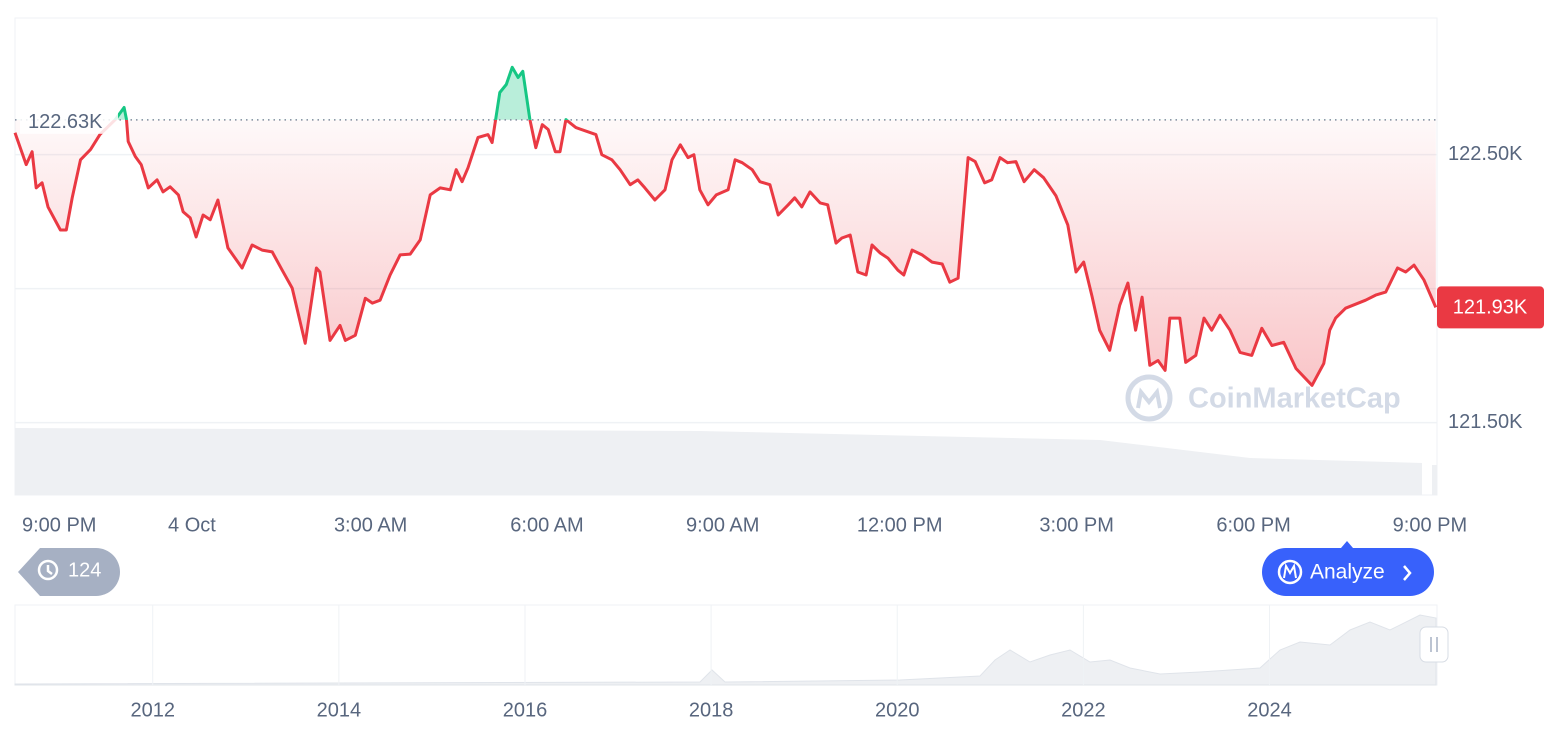  What do you see at coordinates (152, 710) in the screenshot?
I see `navigator-tick-label: 2012` at bounding box center [152, 710].